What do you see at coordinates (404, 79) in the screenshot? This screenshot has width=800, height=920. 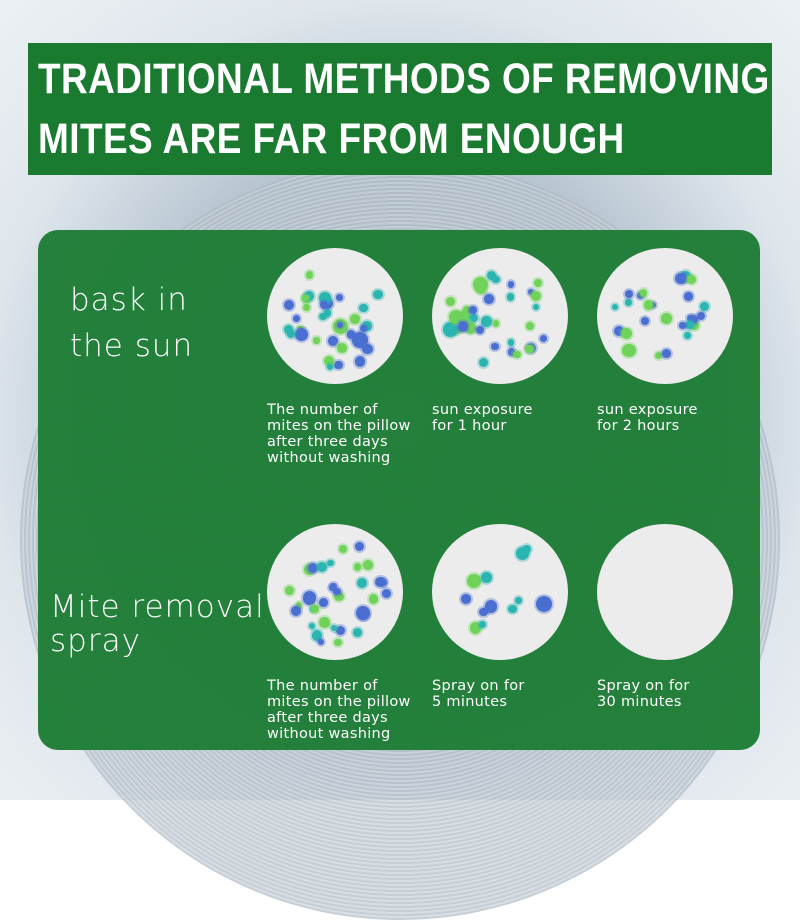 I see `headline-line-1: TRADITIONAL METHODS OF REMOVING` at bounding box center [404, 79].